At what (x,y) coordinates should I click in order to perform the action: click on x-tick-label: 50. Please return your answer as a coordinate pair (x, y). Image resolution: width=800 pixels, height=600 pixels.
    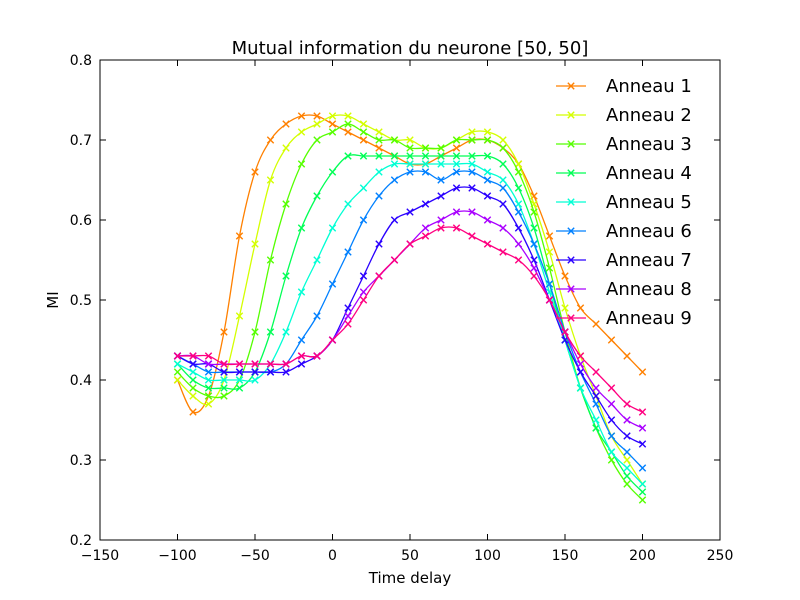
    Looking at the image, I should click on (410, 556).